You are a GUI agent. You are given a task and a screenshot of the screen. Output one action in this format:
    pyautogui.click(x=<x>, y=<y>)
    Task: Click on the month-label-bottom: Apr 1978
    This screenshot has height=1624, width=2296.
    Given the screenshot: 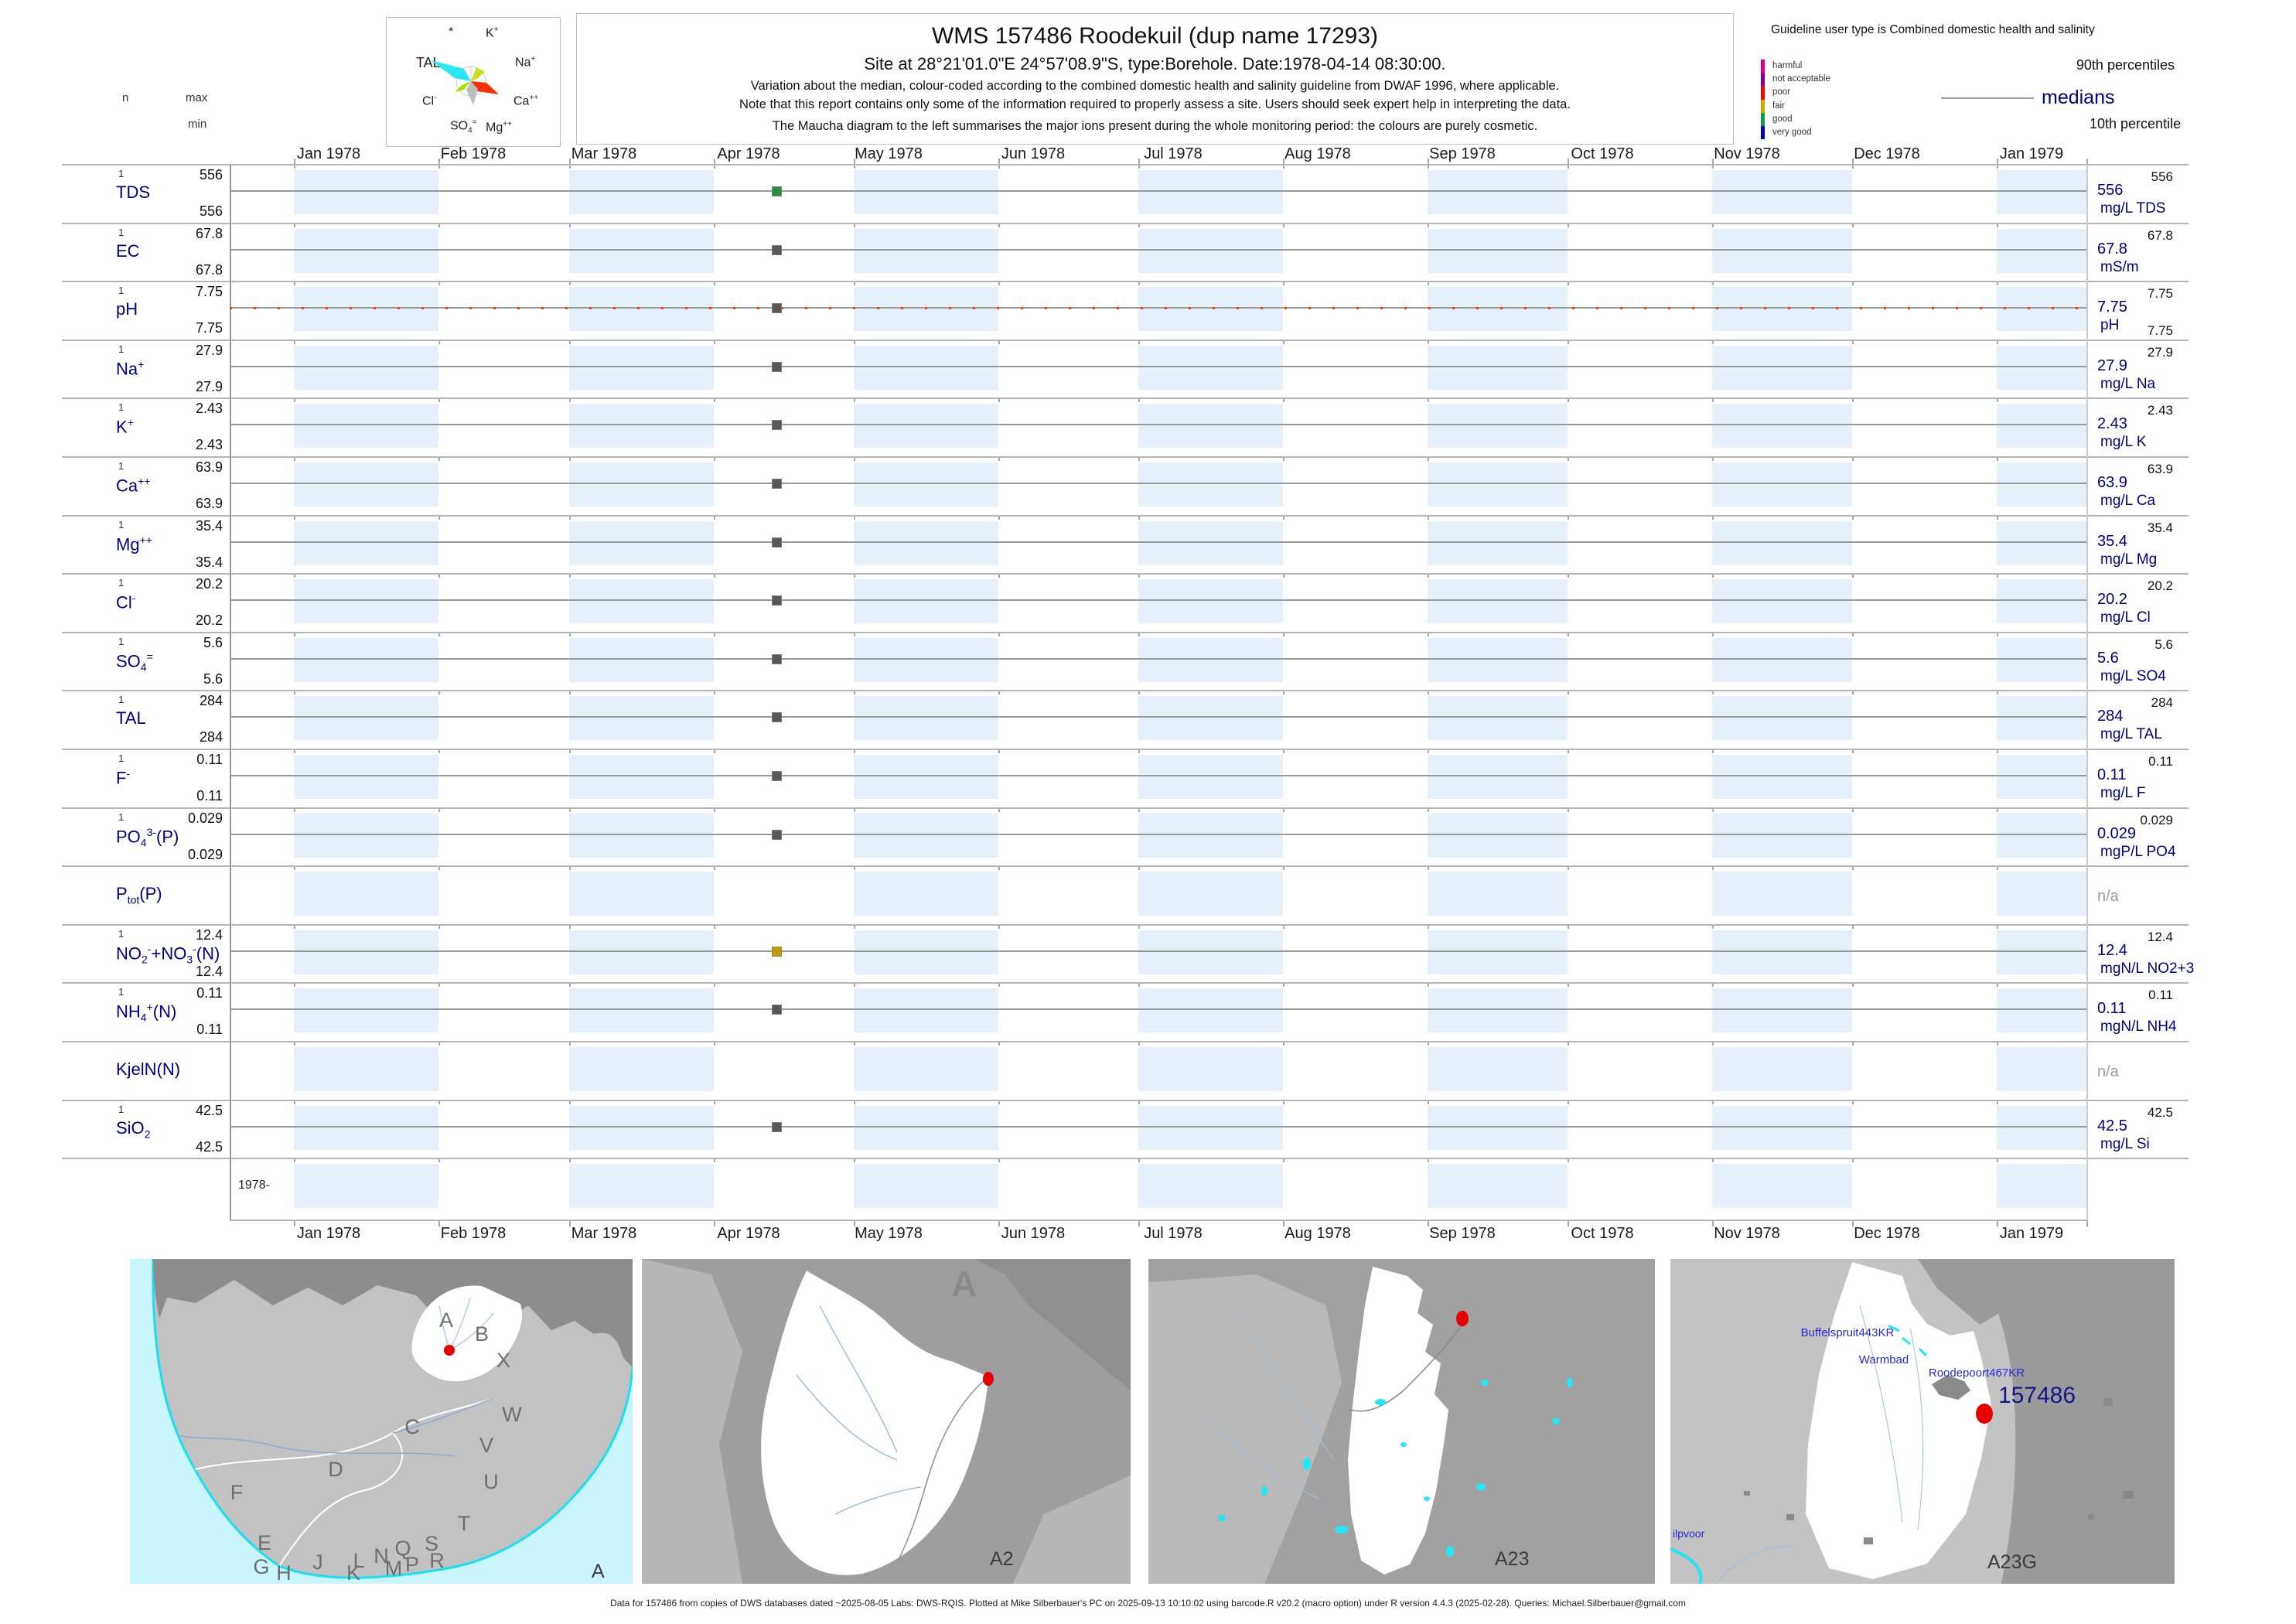 What is the action you would take?
    pyautogui.click(x=748, y=1233)
    